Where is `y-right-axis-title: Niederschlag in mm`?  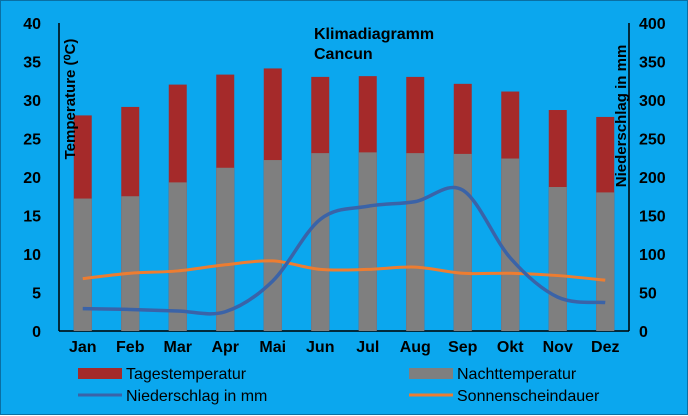 y-right-axis-title: Niederschlag in mm is located at coordinates (621, 116).